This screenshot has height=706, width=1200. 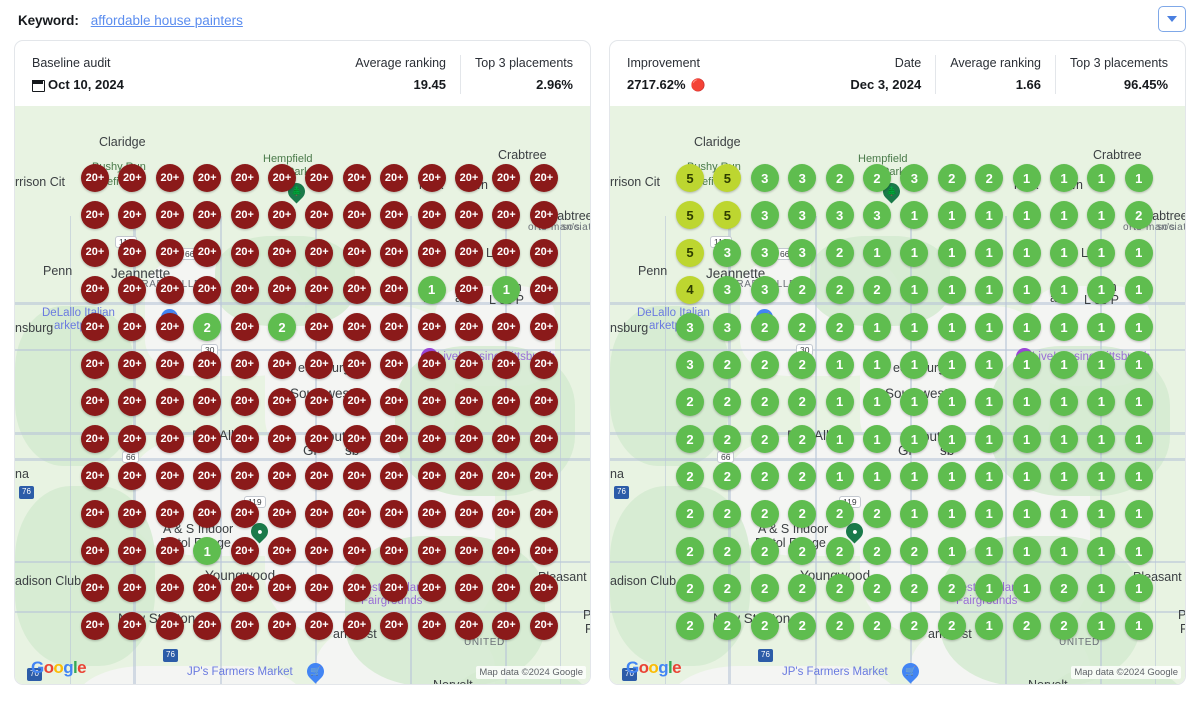 I want to click on keyword-dropdown-button, so click(x=1172, y=19).